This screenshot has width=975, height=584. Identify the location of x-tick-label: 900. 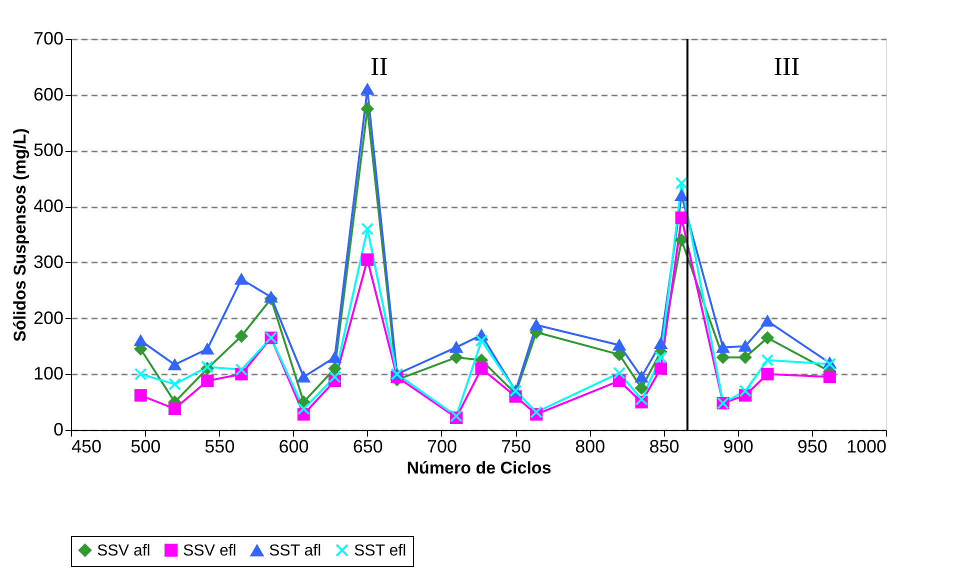
(738, 446).